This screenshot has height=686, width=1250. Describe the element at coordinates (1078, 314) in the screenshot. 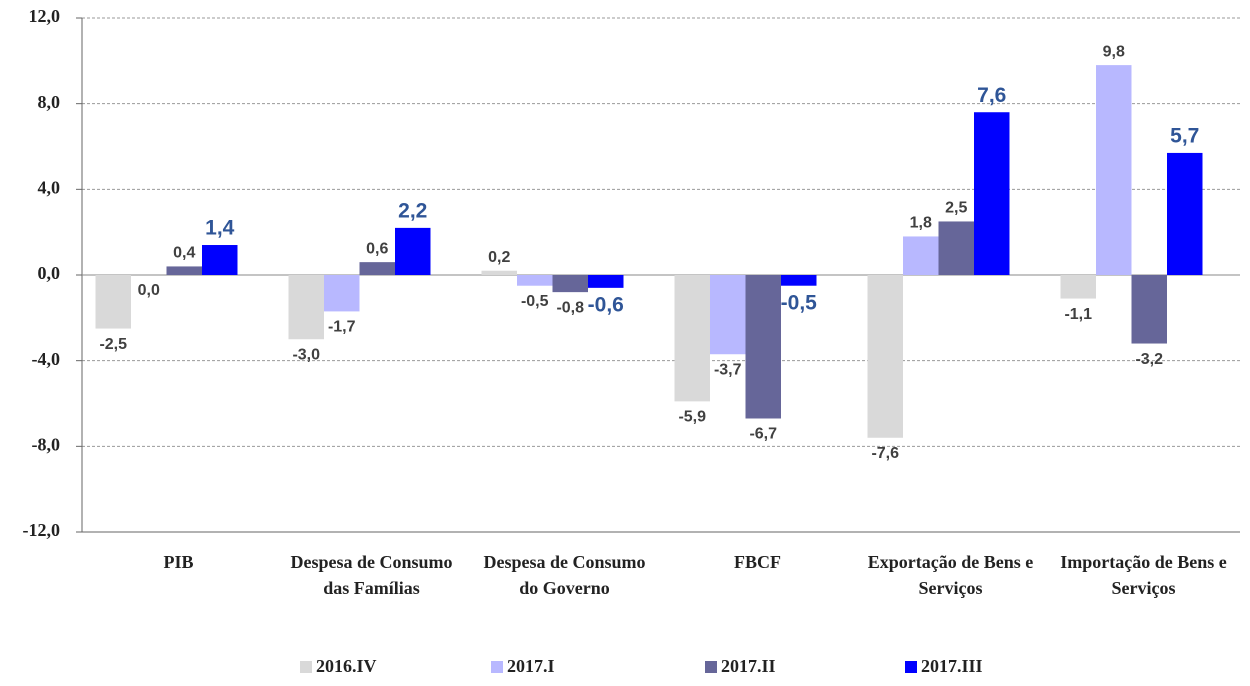

I see `value-label: -1,1` at that location.